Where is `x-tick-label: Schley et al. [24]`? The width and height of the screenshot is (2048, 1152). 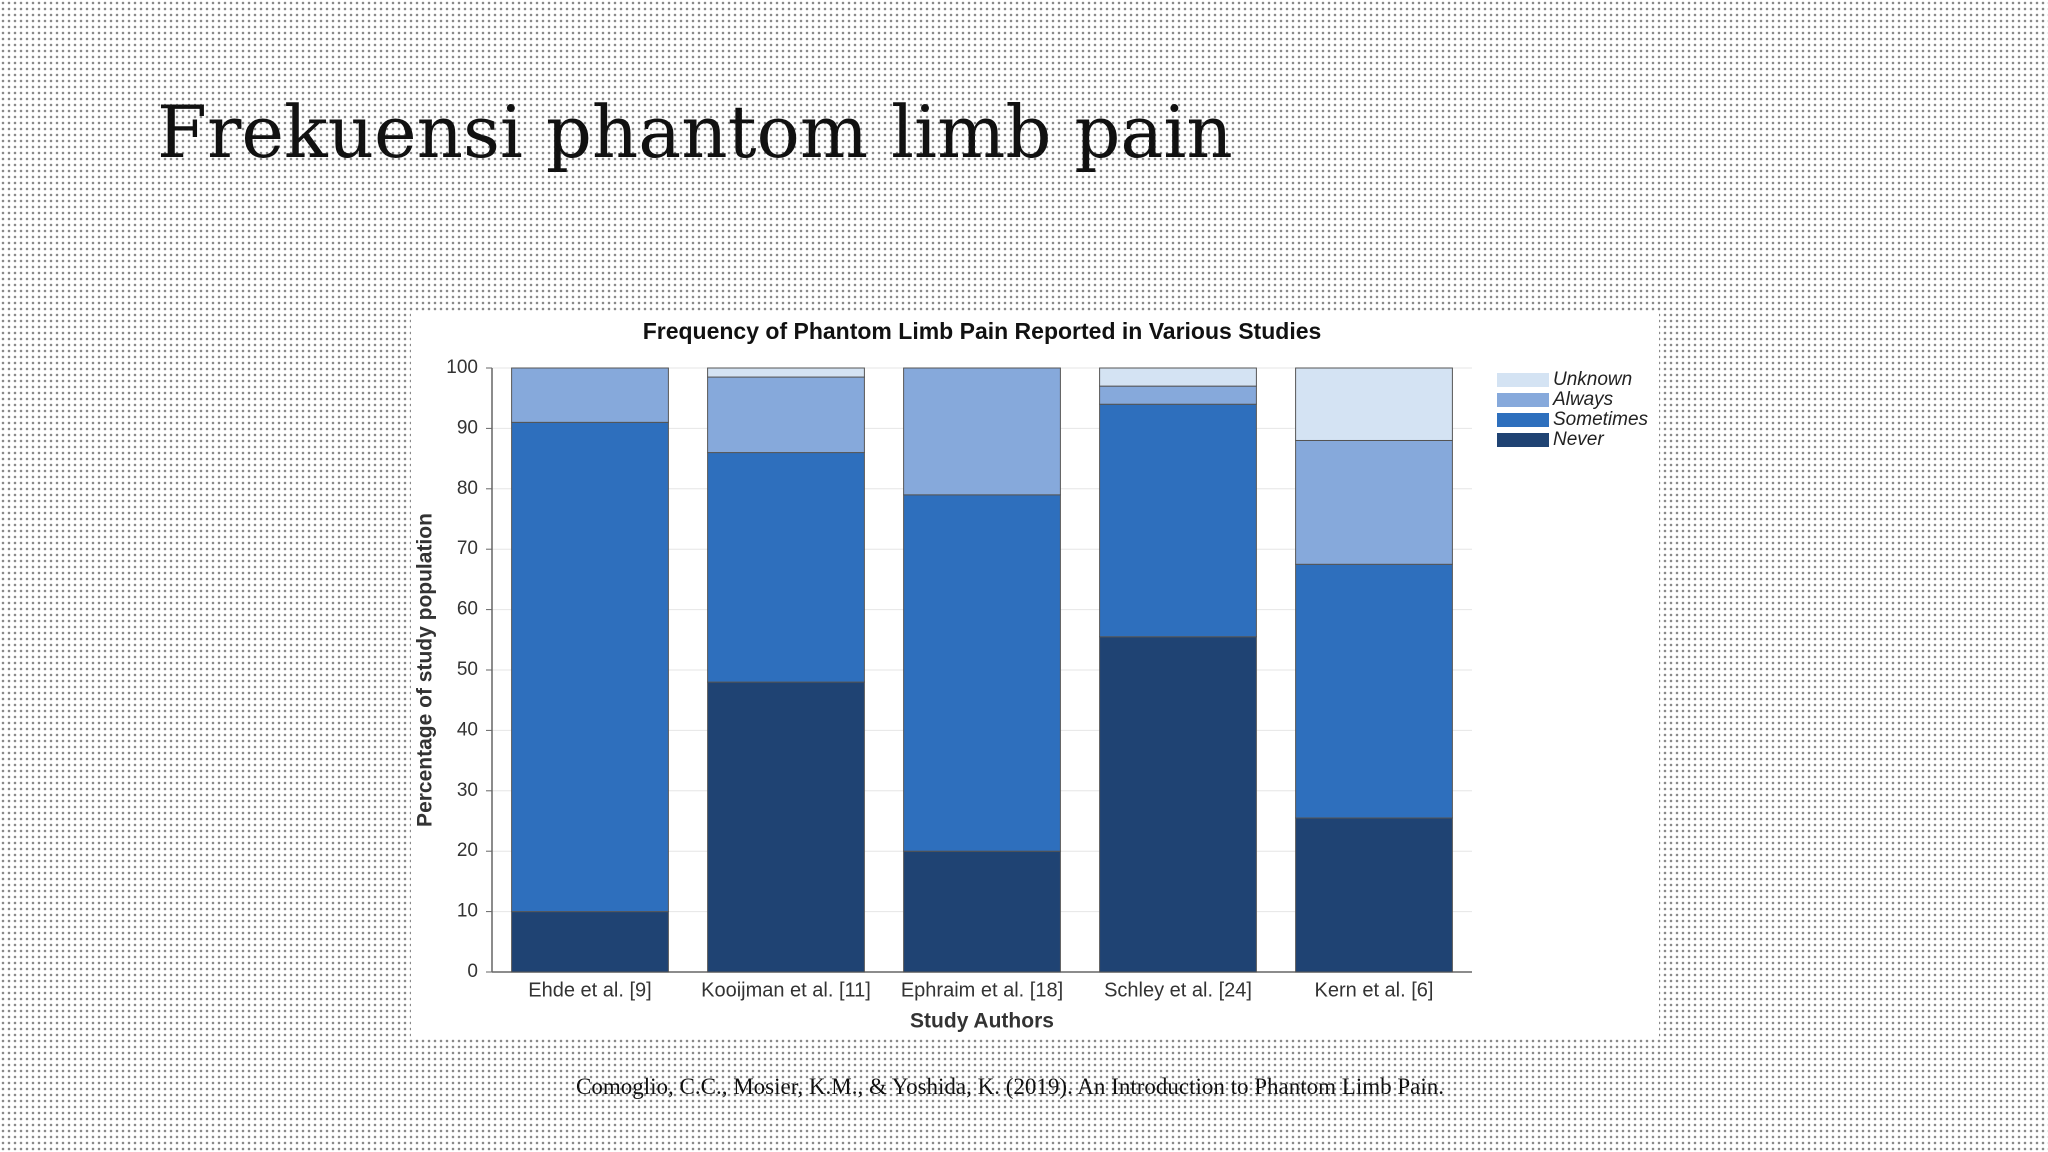 x-tick-label: Schley et al. [24] is located at coordinates (1178, 990).